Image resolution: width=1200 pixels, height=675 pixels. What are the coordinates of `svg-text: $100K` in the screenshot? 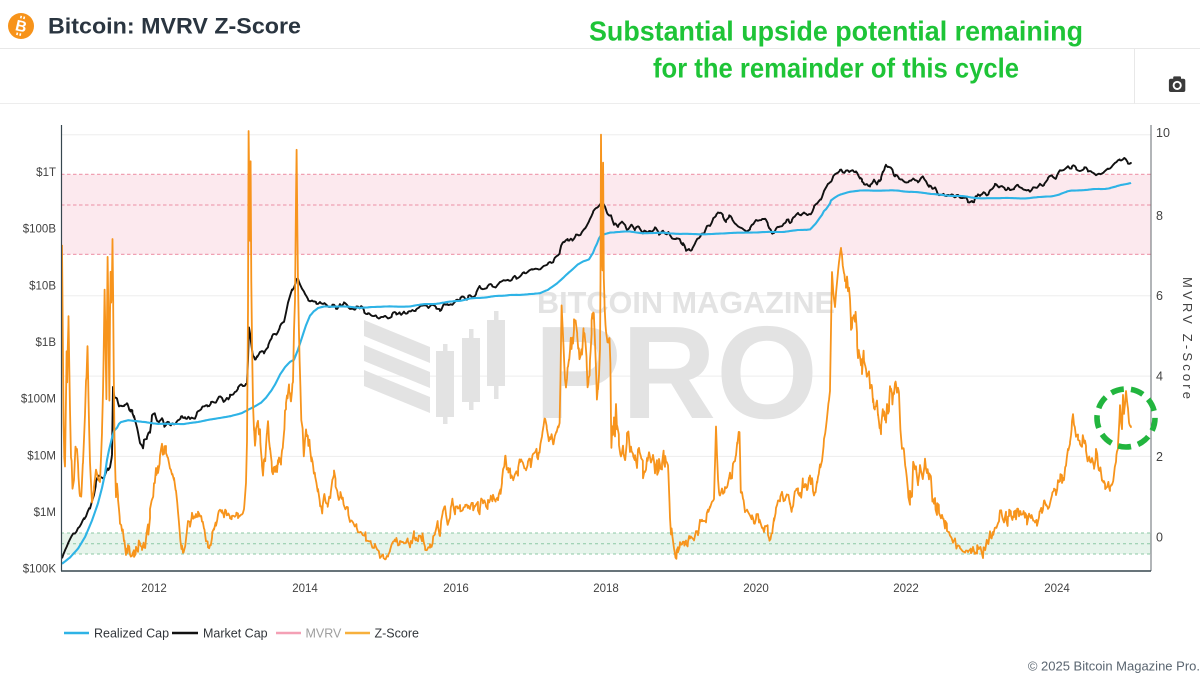 It's located at (40, 570).